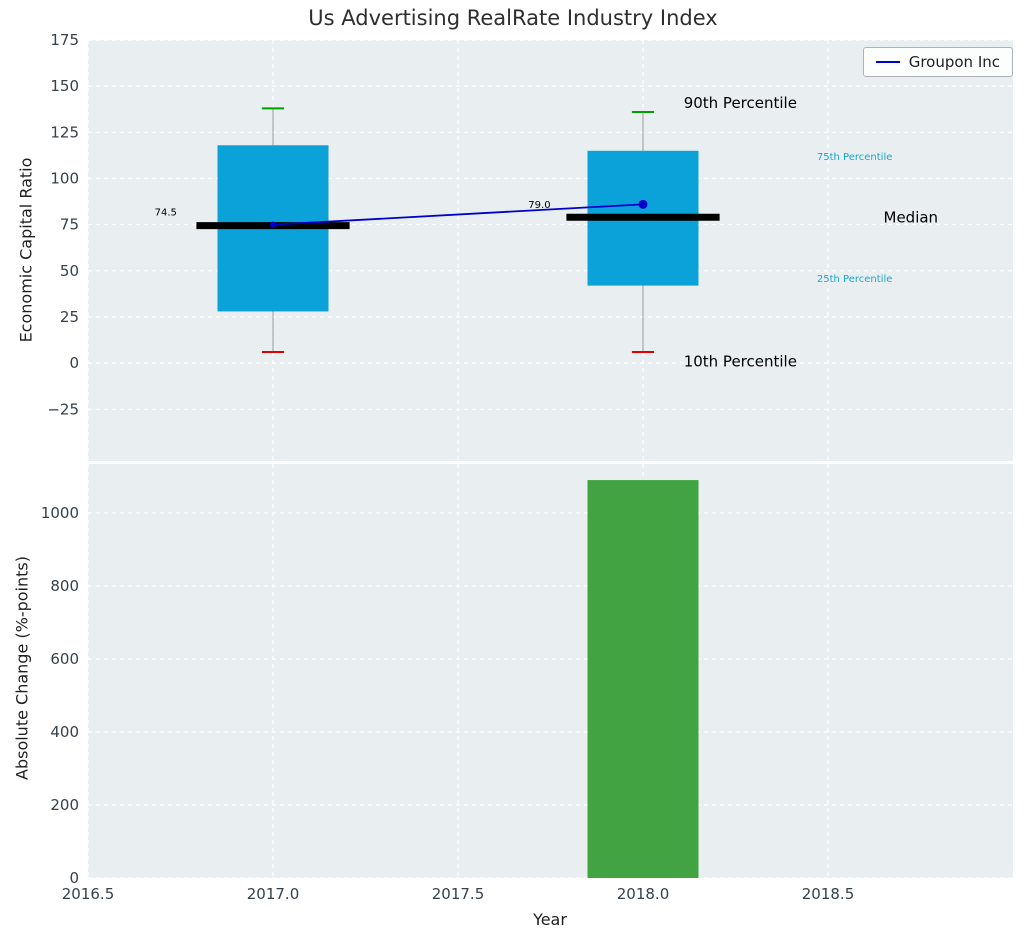 The image size is (1026, 942). What do you see at coordinates (828, 894) in the screenshot?
I see `svg-text: 2018.5` at bounding box center [828, 894].